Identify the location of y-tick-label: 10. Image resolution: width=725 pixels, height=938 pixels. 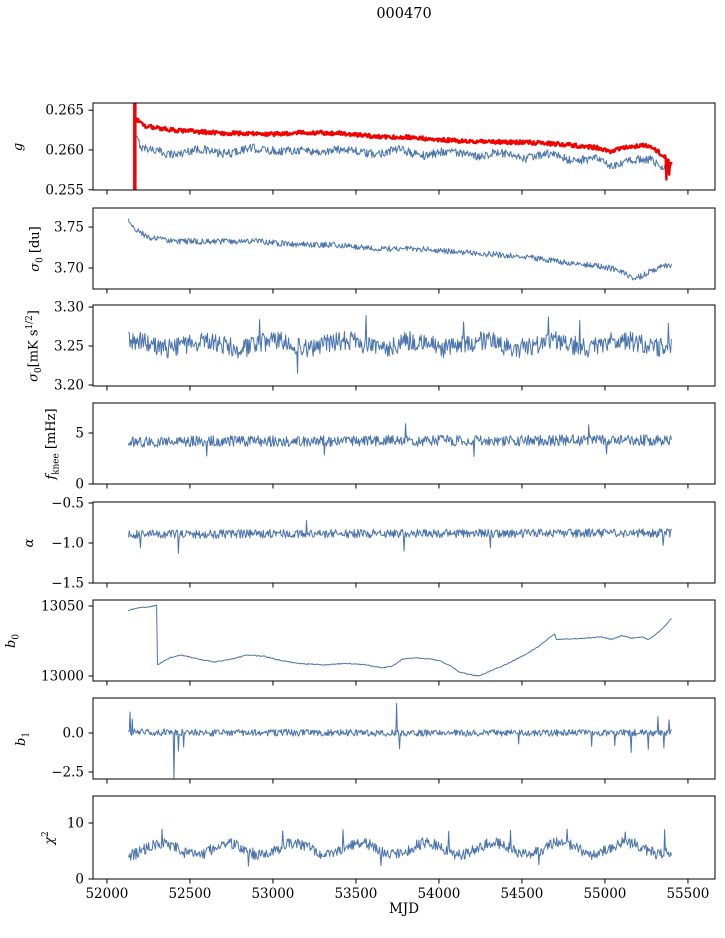
(75, 823).